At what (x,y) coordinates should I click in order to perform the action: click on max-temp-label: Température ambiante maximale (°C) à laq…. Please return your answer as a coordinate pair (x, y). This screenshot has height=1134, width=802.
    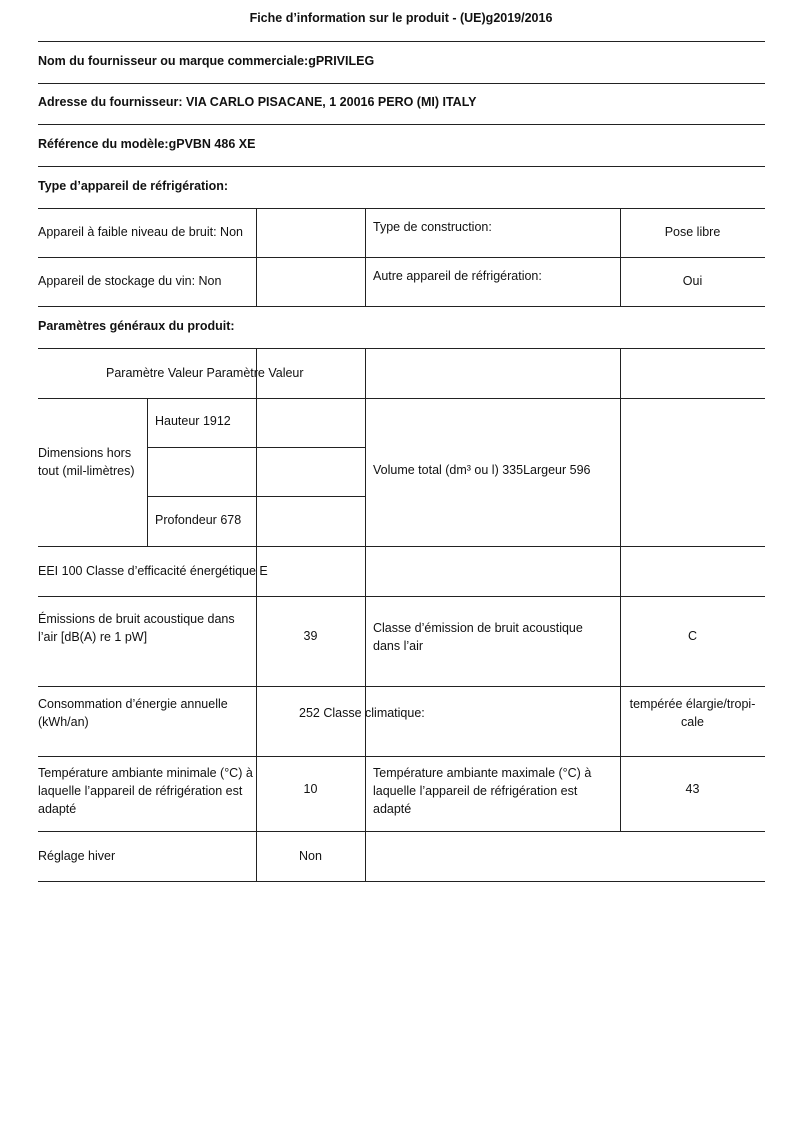
    Looking at the image, I should click on (482, 791).